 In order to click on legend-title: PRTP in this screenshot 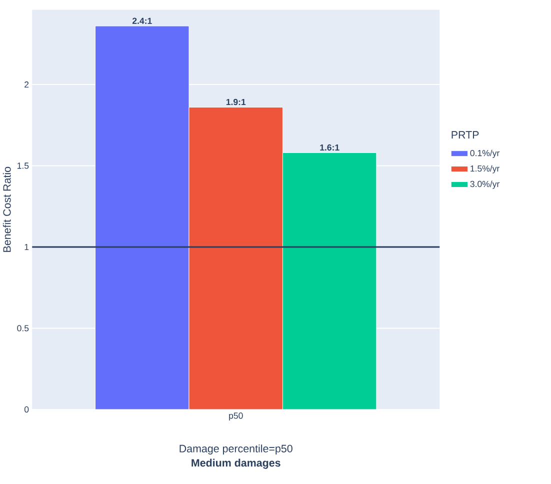, I will do `click(465, 135)`.